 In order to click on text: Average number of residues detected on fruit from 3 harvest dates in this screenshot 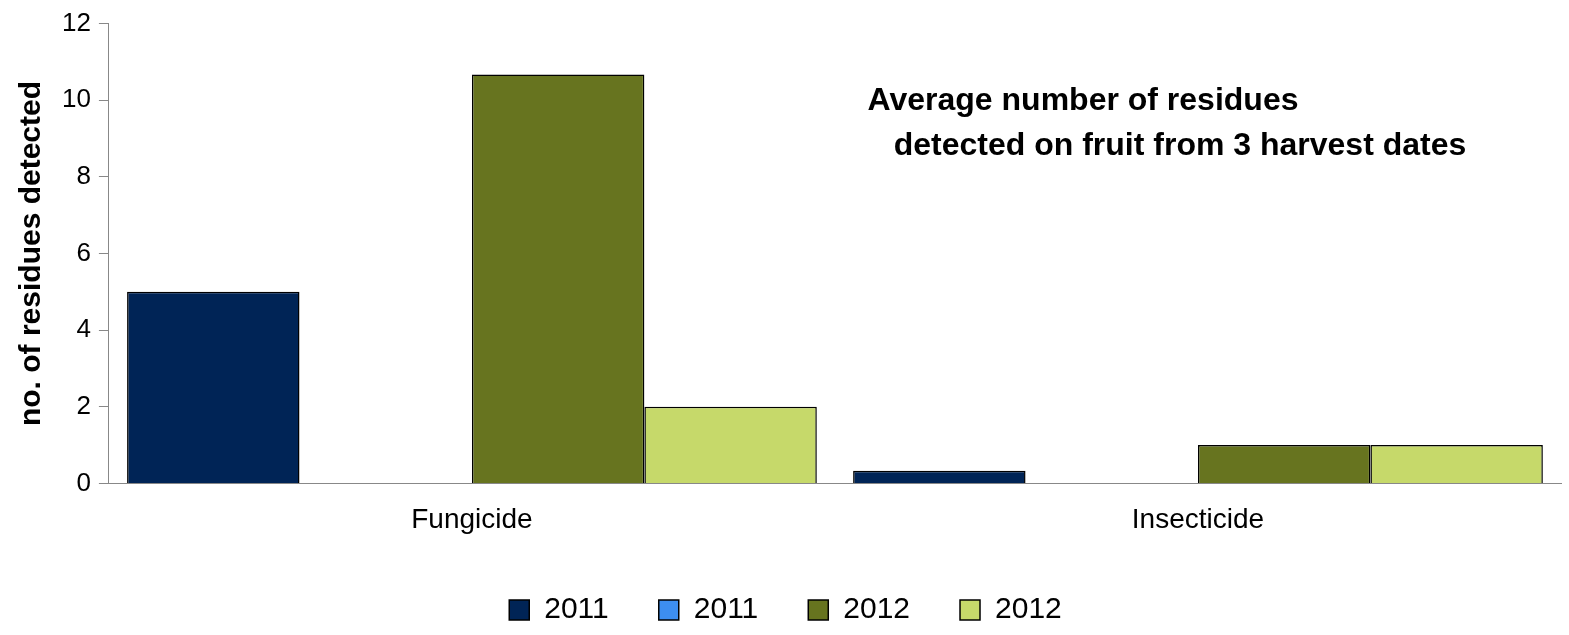, I will do `click(1167, 122)`.